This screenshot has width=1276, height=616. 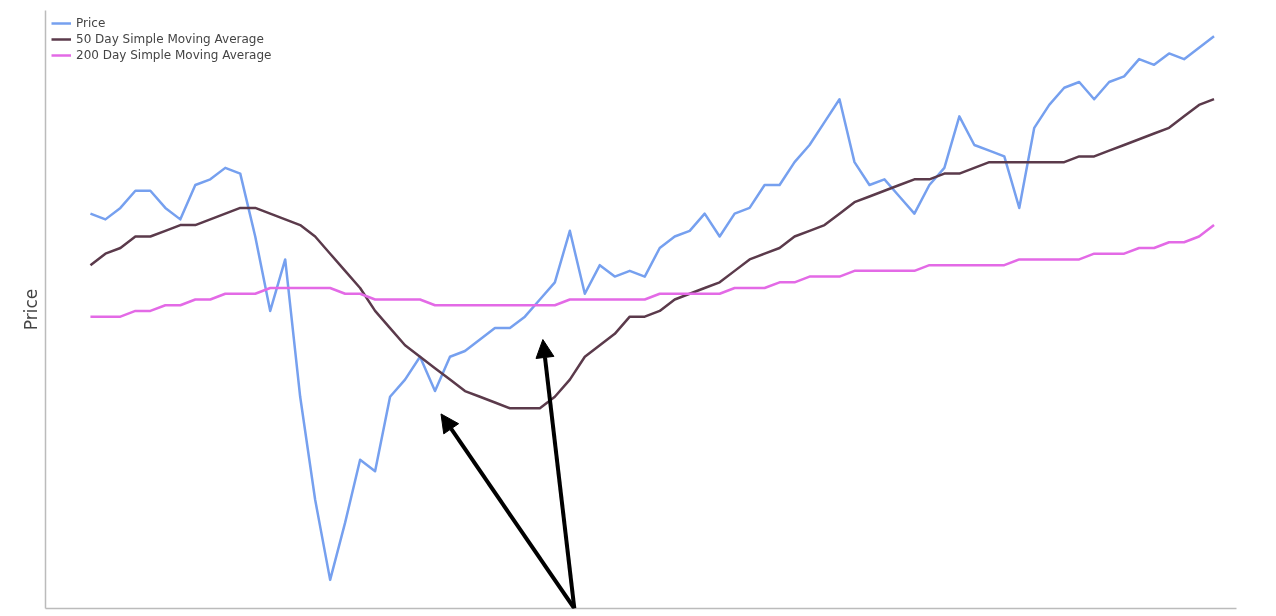 What do you see at coordinates (174, 55) in the screenshot?
I see `legend-label: 200 Day Simple Moving Average` at bounding box center [174, 55].